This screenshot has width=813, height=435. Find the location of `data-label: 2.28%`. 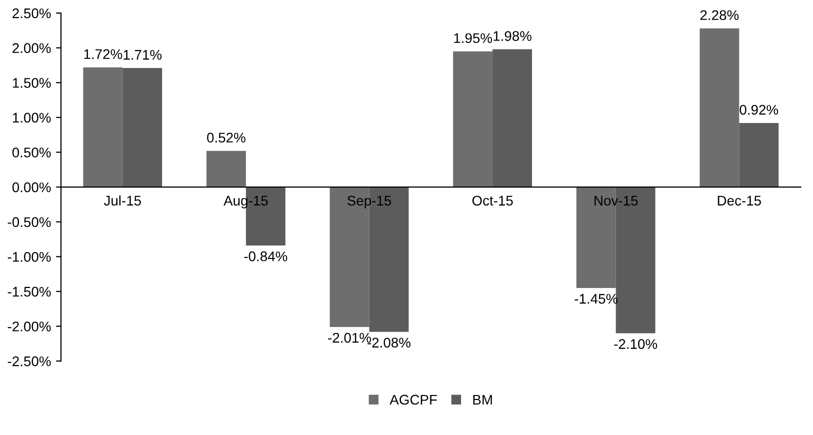

data-label: 2.28% is located at coordinates (719, 15).